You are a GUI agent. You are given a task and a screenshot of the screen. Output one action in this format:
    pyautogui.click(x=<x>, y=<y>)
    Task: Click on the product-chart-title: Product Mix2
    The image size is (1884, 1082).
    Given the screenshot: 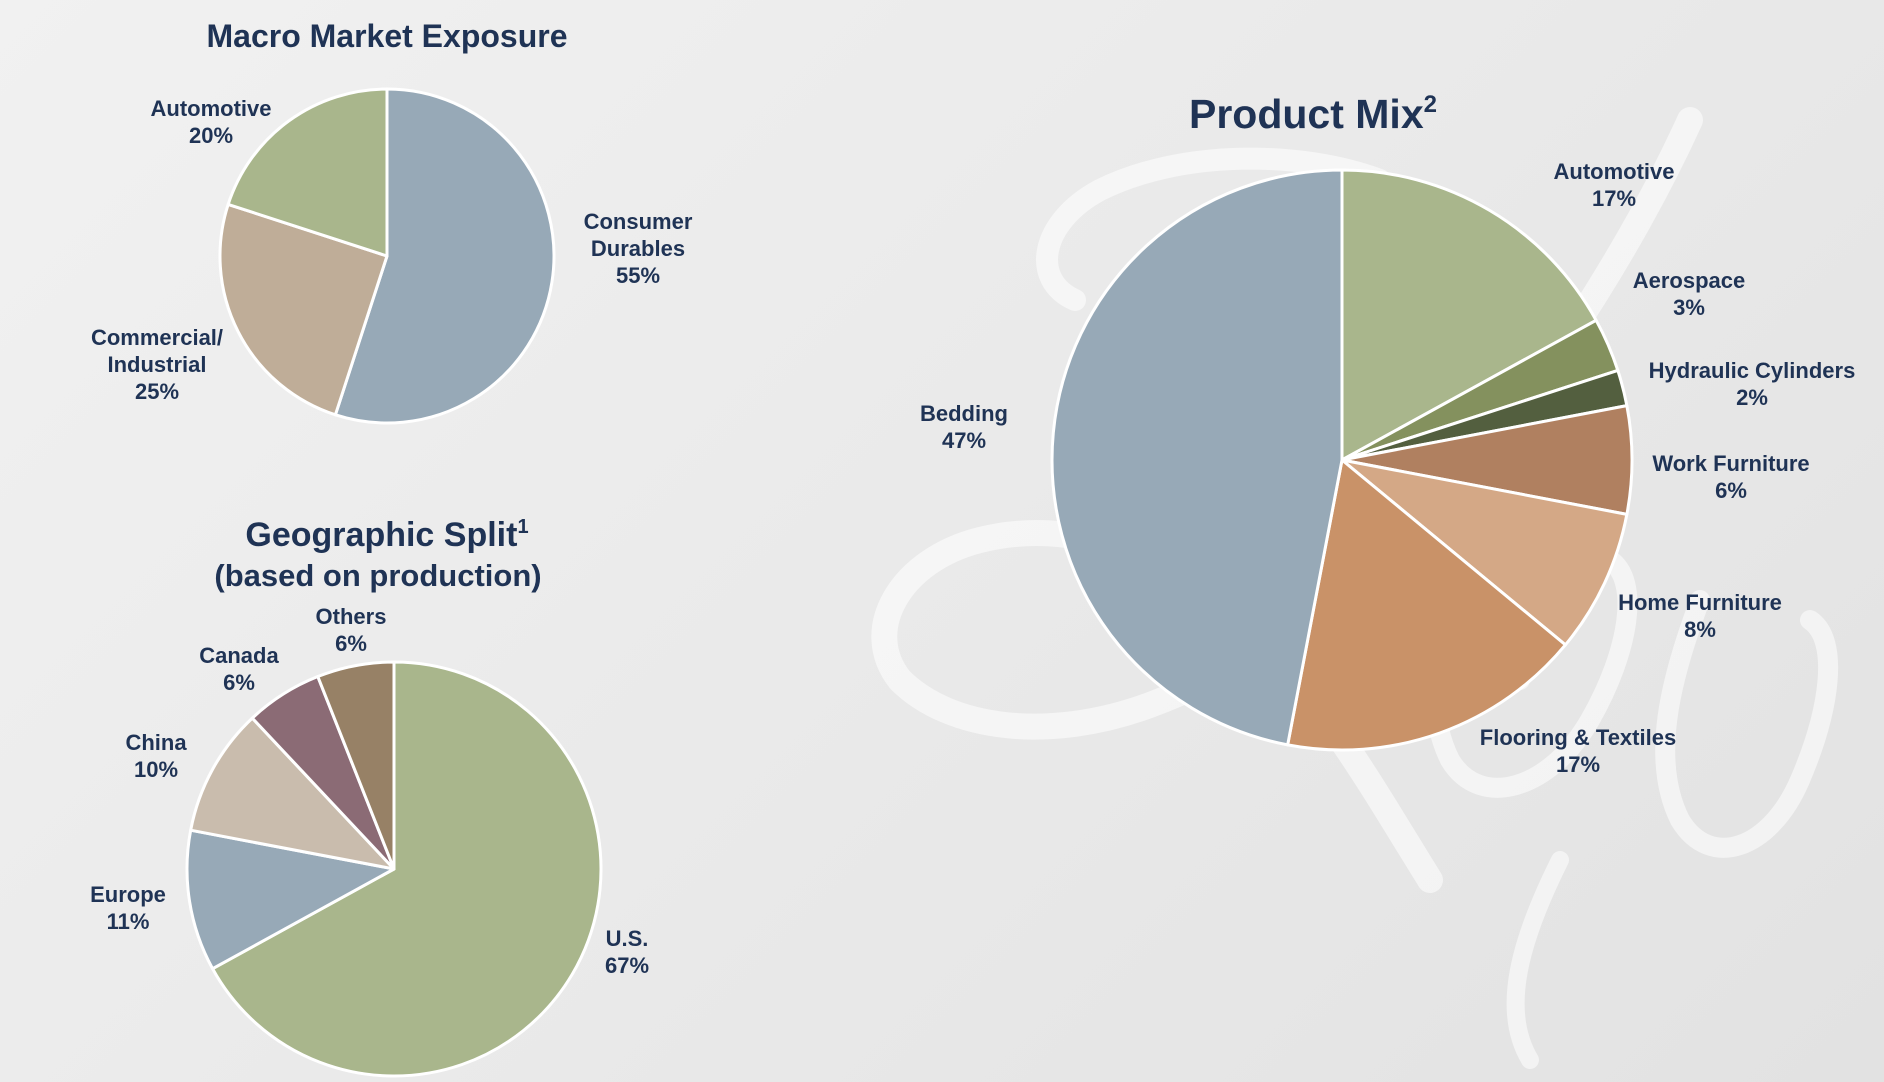 What is the action you would take?
    pyautogui.click(x=1313, y=114)
    